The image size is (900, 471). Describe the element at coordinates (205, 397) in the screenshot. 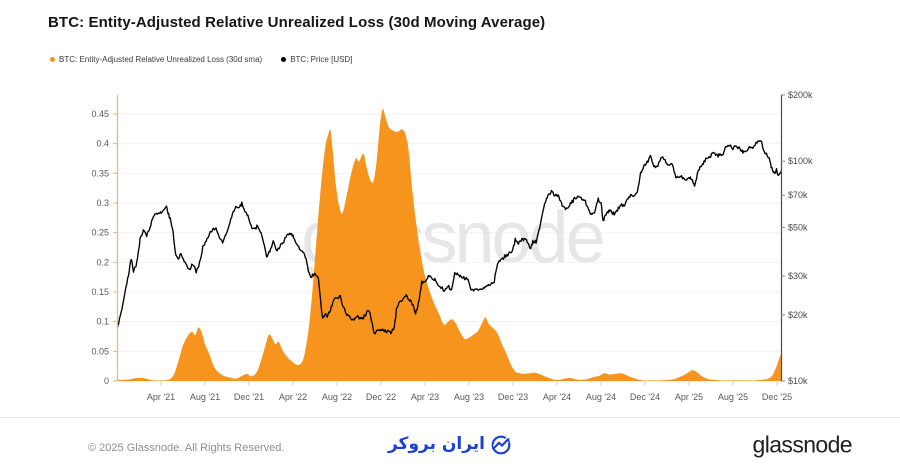

I see `x-axis-label: Aug '21` at that location.